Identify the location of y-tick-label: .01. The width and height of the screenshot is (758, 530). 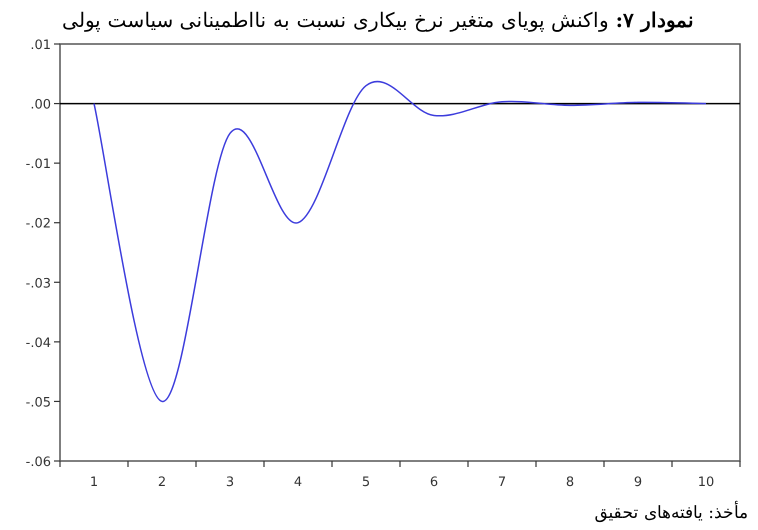
(40, 45).